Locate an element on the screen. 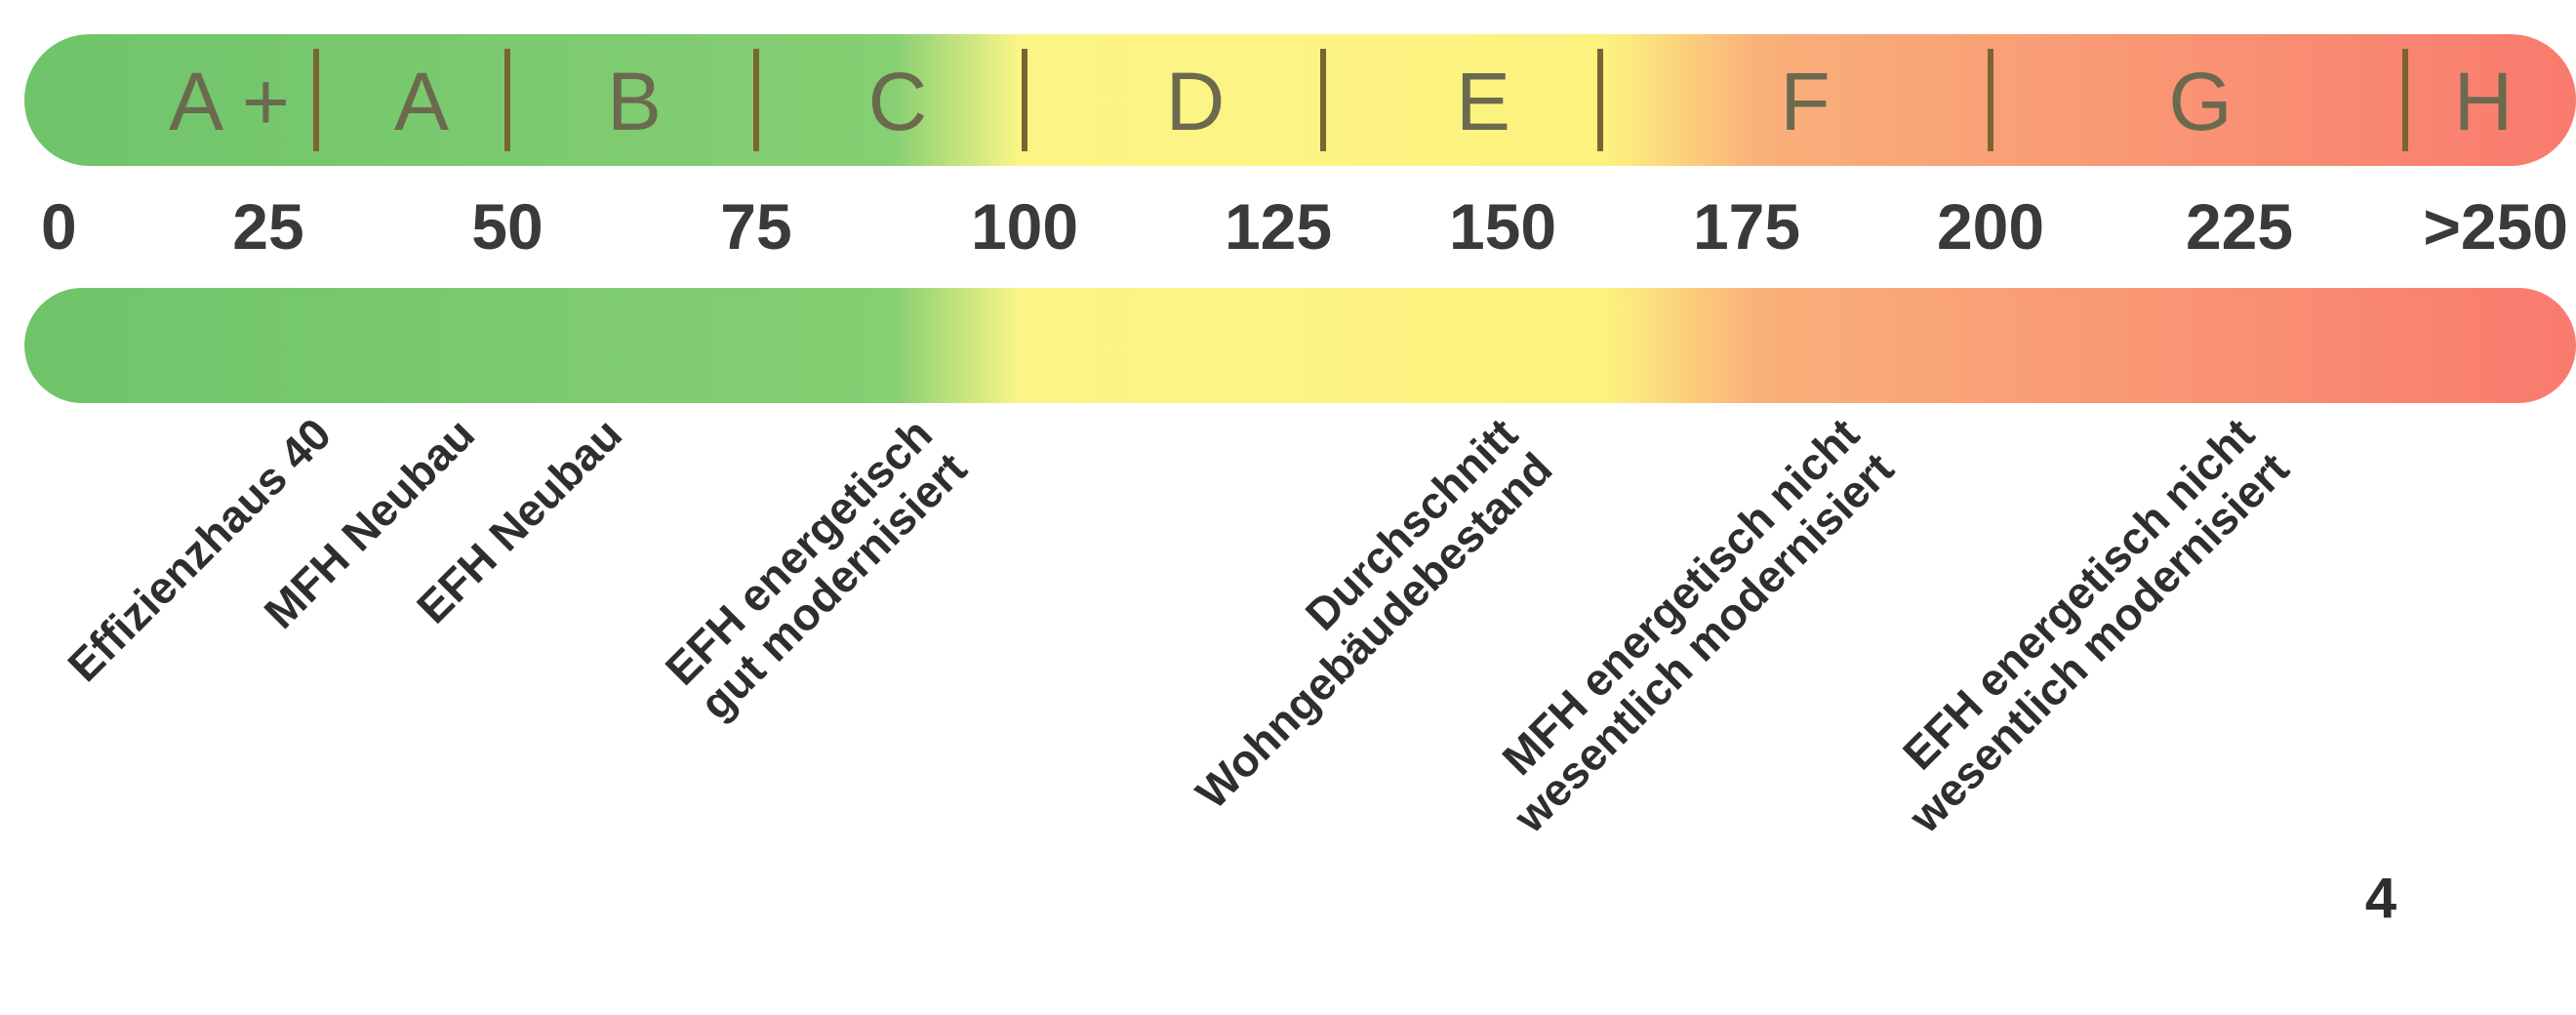 This screenshot has width=2576, height=1015. class-label-g: G is located at coordinates (2200, 102).